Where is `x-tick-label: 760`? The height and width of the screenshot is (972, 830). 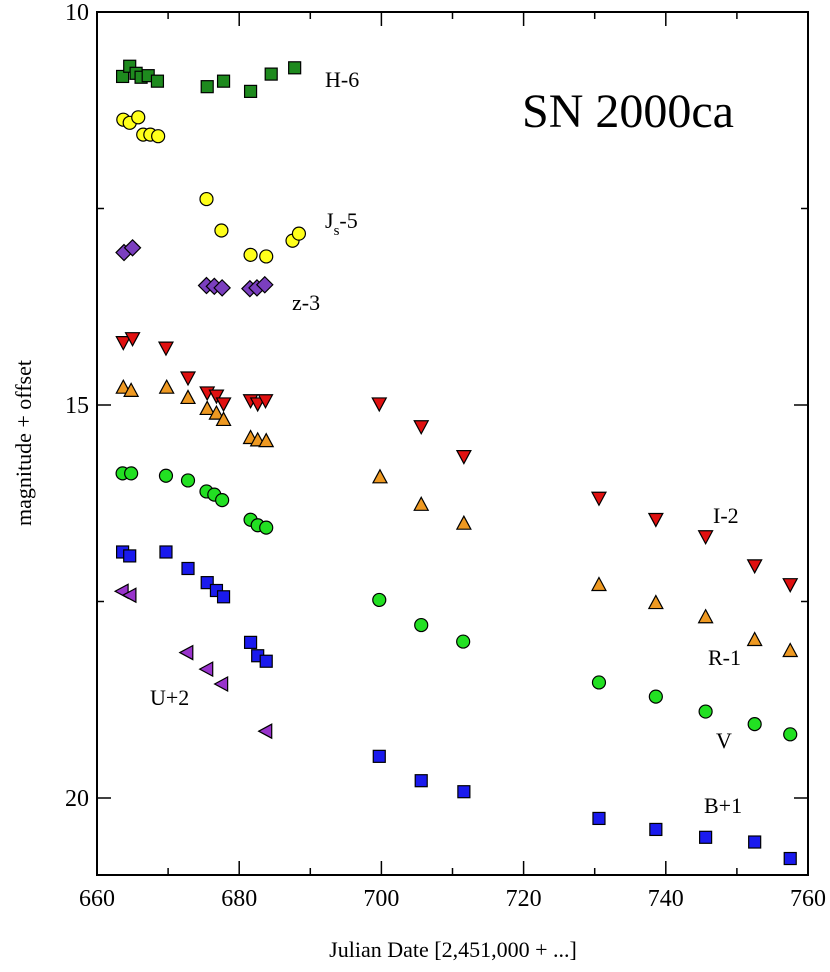 x-tick-label: 760 is located at coordinates (808, 899).